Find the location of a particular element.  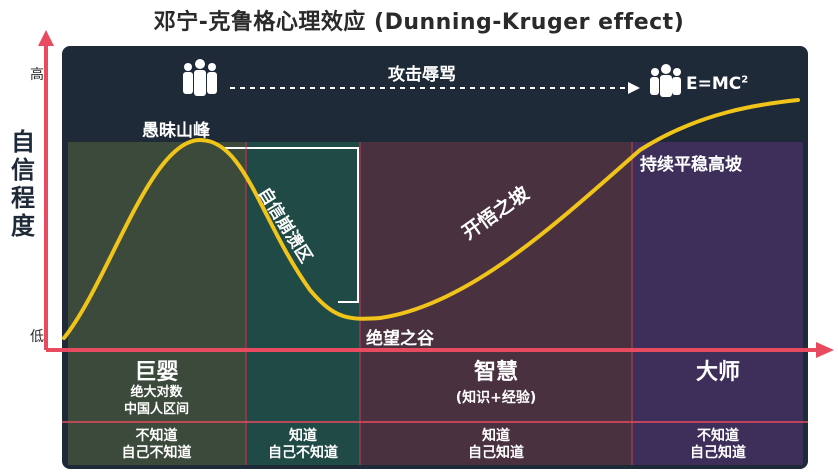

emc-label: E=MC2 is located at coordinates (717, 84).